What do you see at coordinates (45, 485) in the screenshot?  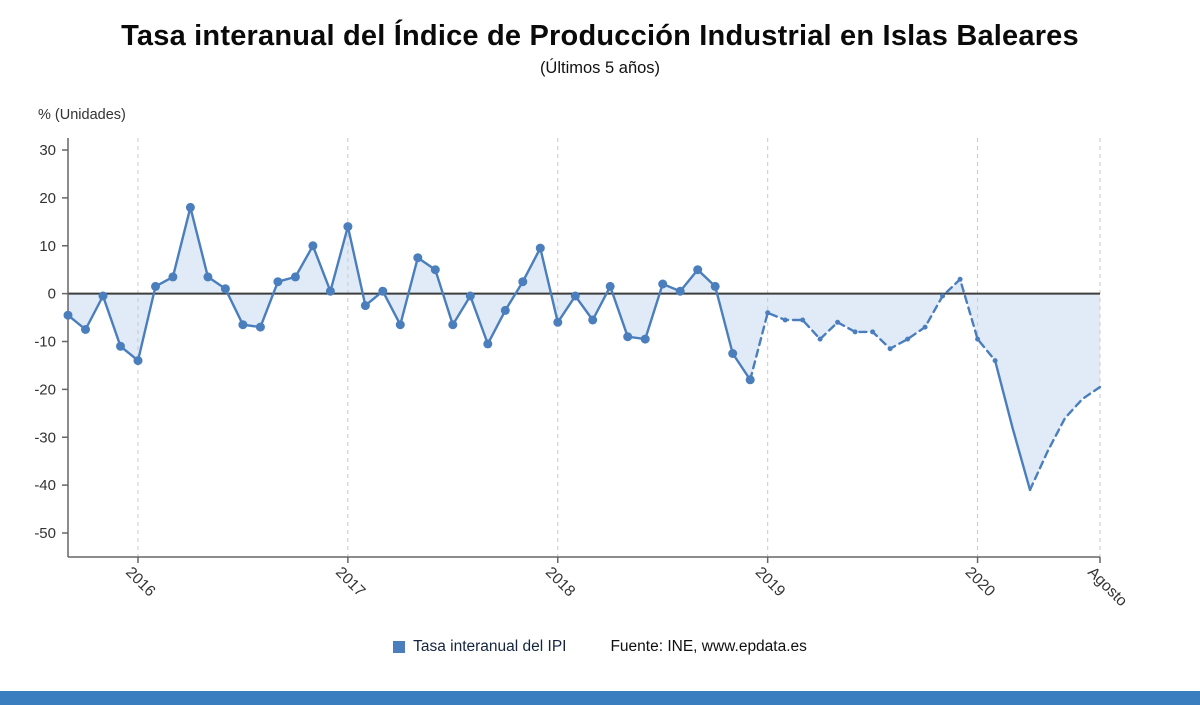 I see `svg-text: -40` at bounding box center [45, 485].